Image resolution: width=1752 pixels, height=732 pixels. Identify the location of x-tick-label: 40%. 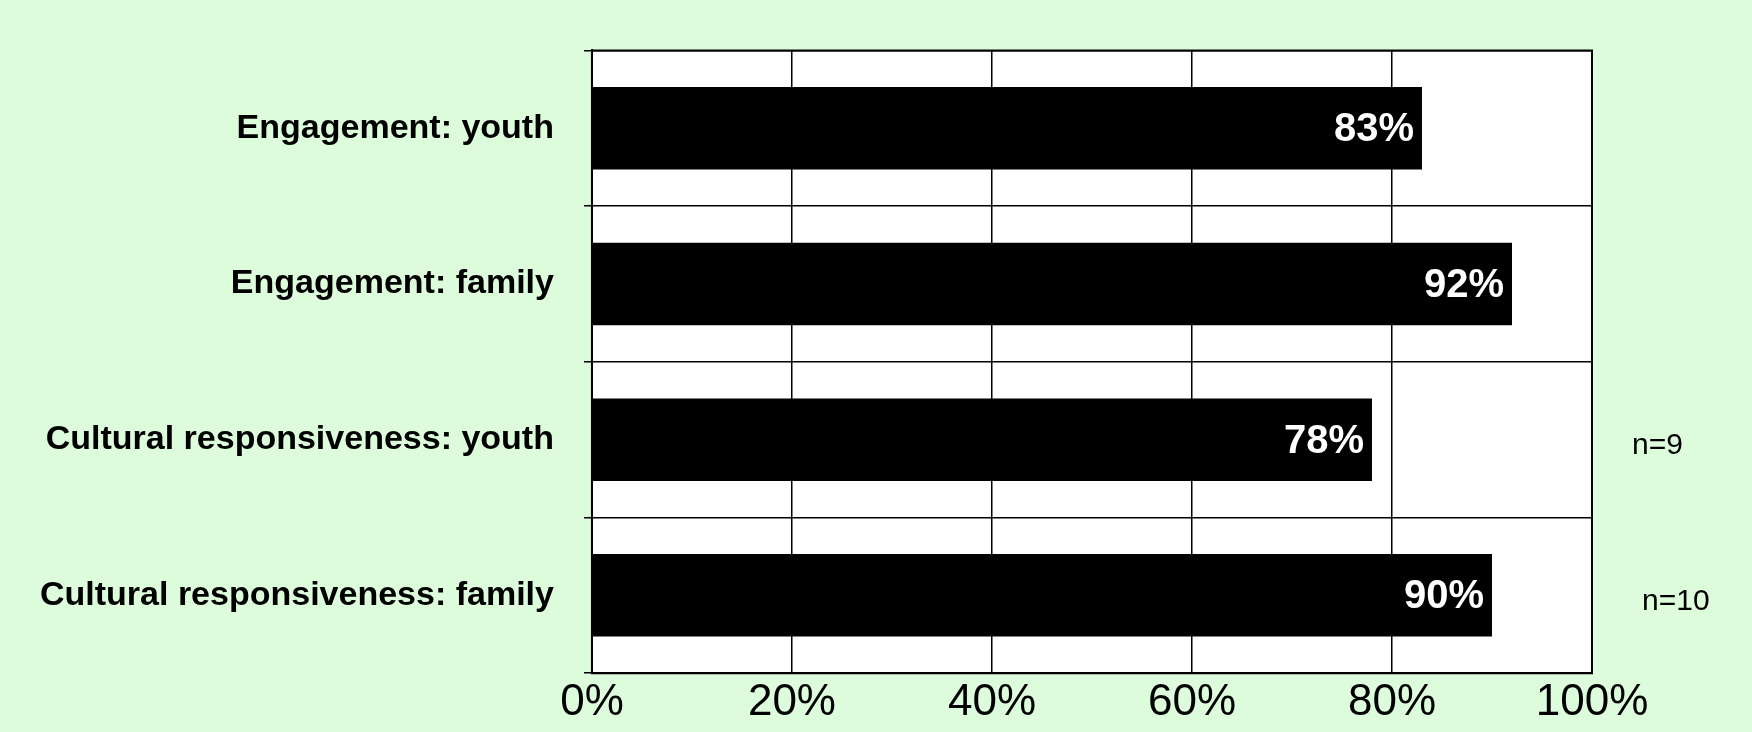
(992, 699).